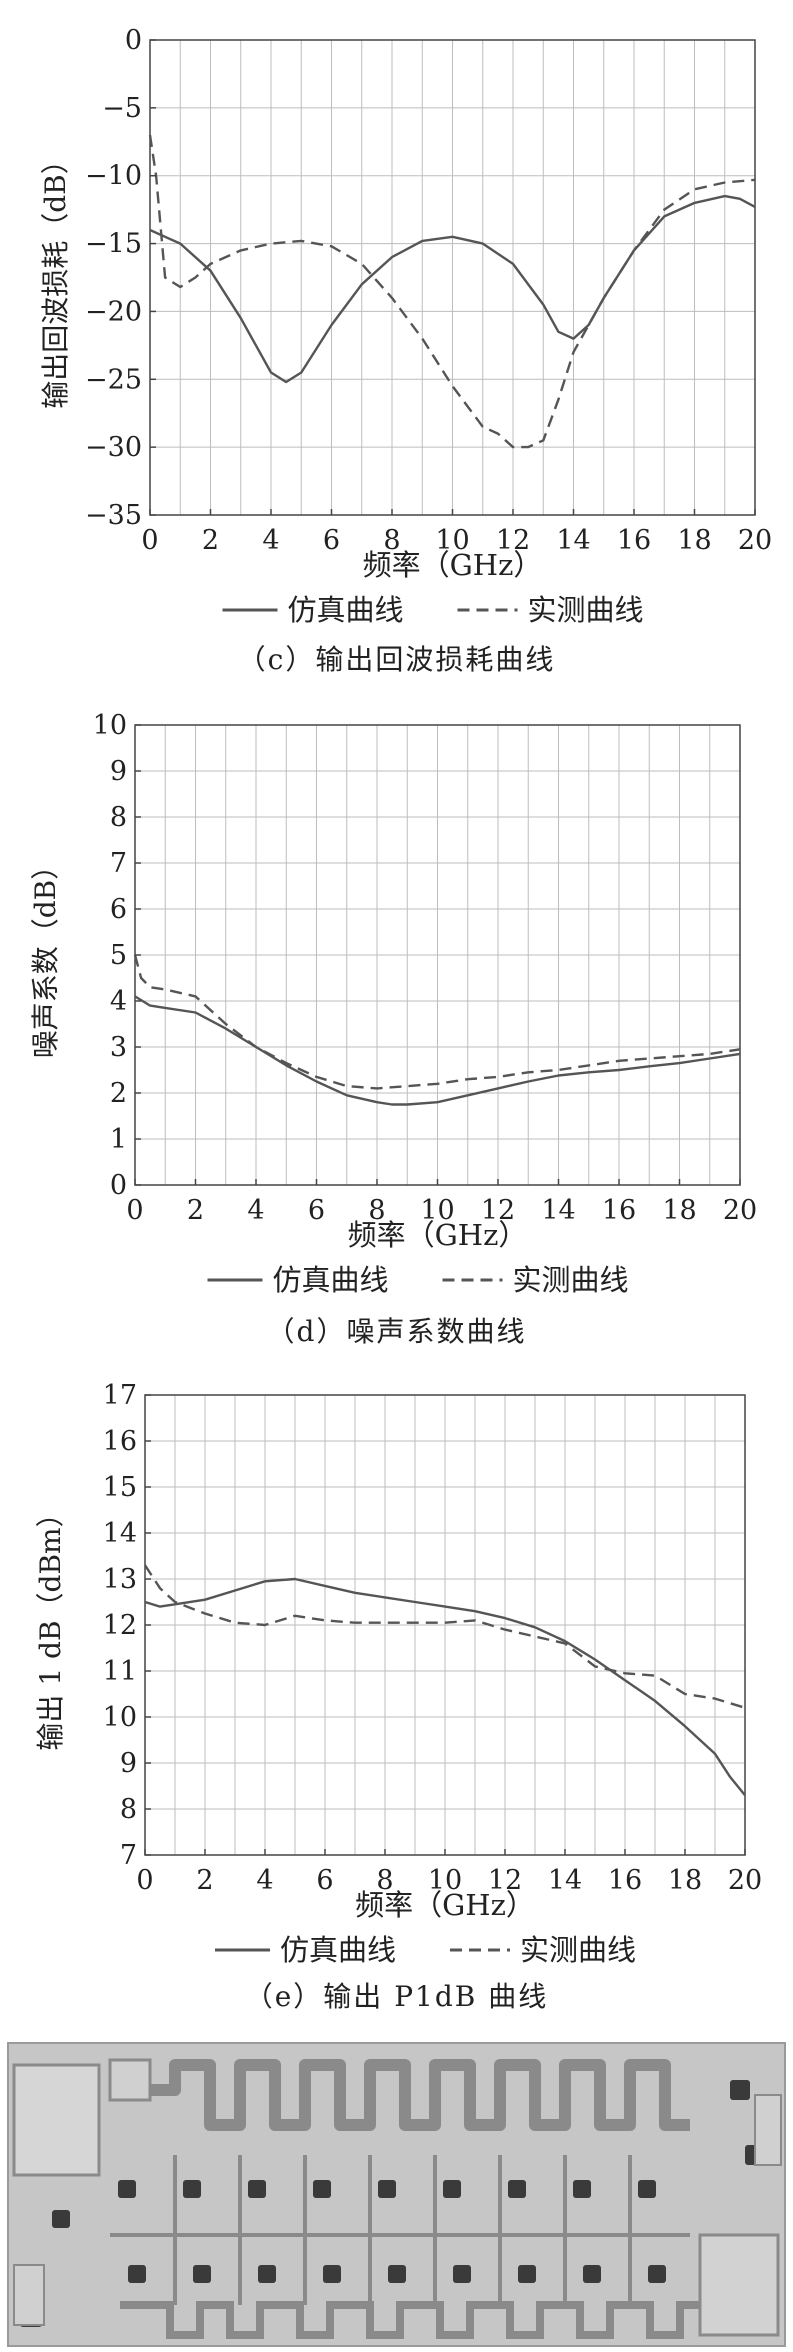 The width and height of the screenshot is (793, 2352). I want to click on caption-e: （e）输出 P1dB 曲线, so click(396, 1996).